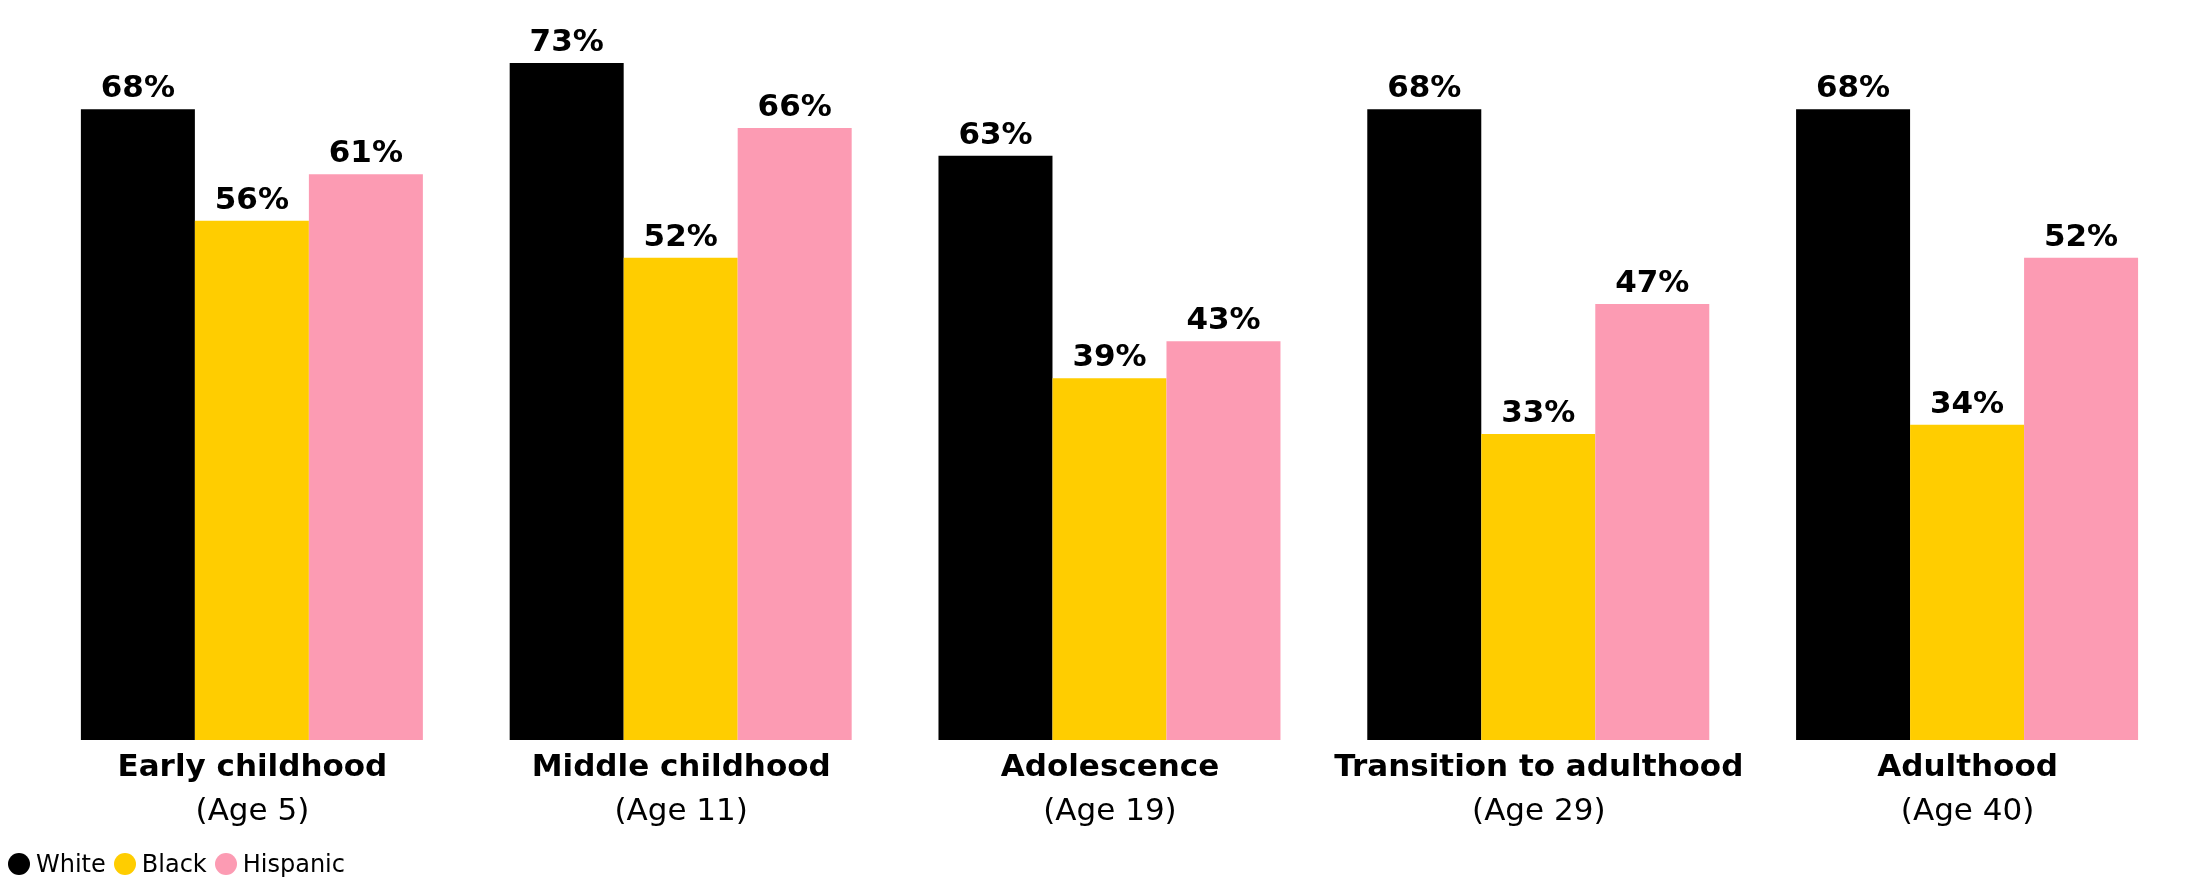 The width and height of the screenshot is (2190, 887). What do you see at coordinates (1110, 787) in the screenshot?
I see `x-tick-label: Adolescence (Age 19)` at bounding box center [1110, 787].